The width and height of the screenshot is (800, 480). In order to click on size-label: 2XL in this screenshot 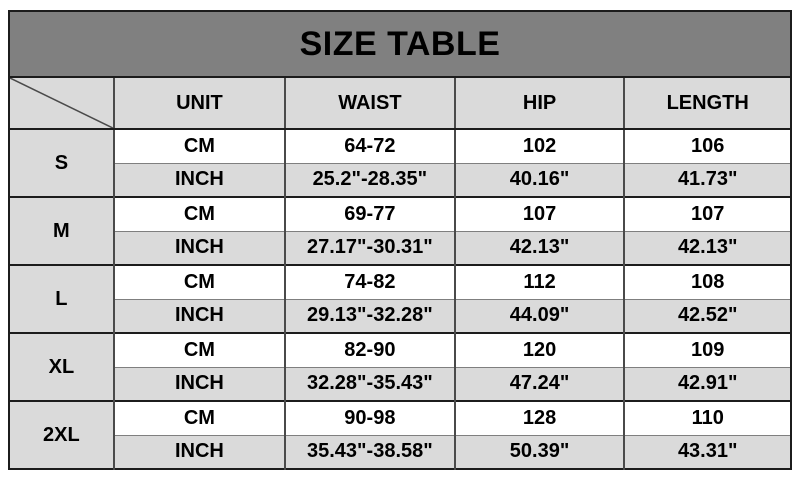, I will do `click(62, 435)`.